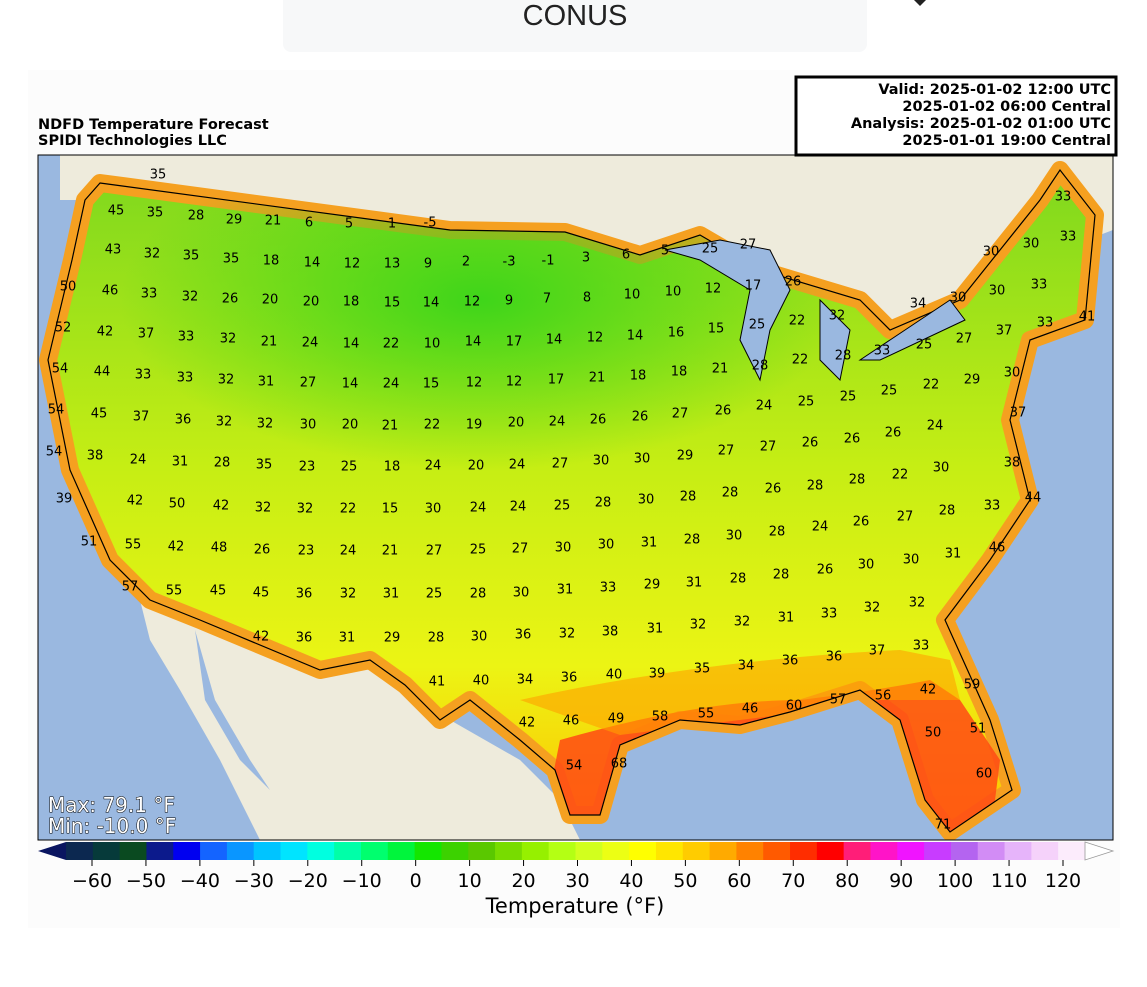 This screenshot has width=1147, height=987. What do you see at coordinates (362, 881) in the screenshot?
I see `colorbar-tick-label: −10` at bounding box center [362, 881].